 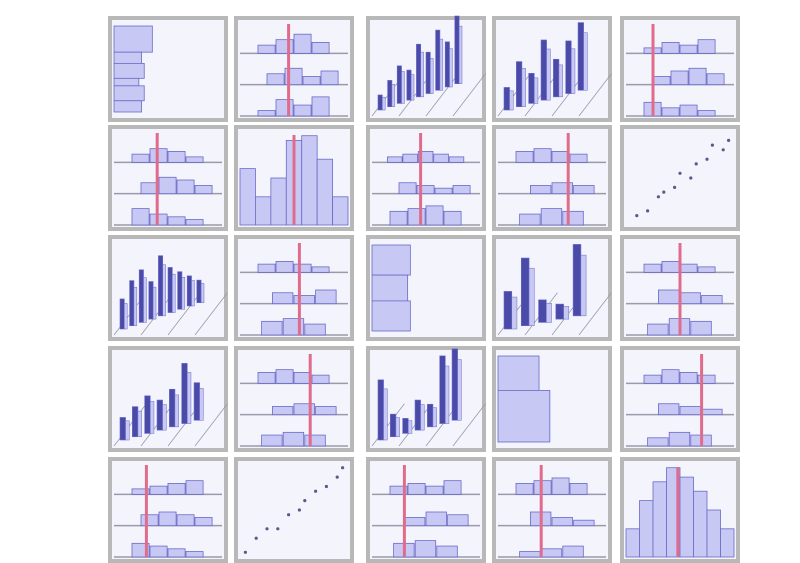 I want to click on panel-r0-c0, so click(x=168, y=69).